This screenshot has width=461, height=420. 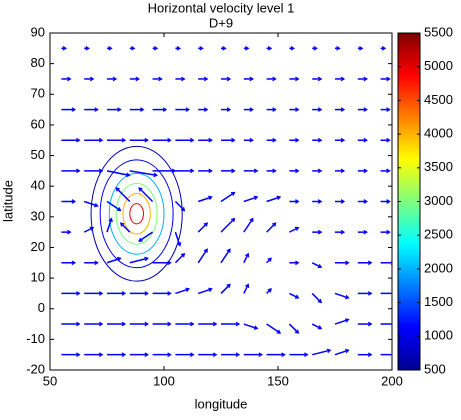 What do you see at coordinates (221, 7) in the screenshot?
I see `chart-title: Horizontal velocity level 1` at bounding box center [221, 7].